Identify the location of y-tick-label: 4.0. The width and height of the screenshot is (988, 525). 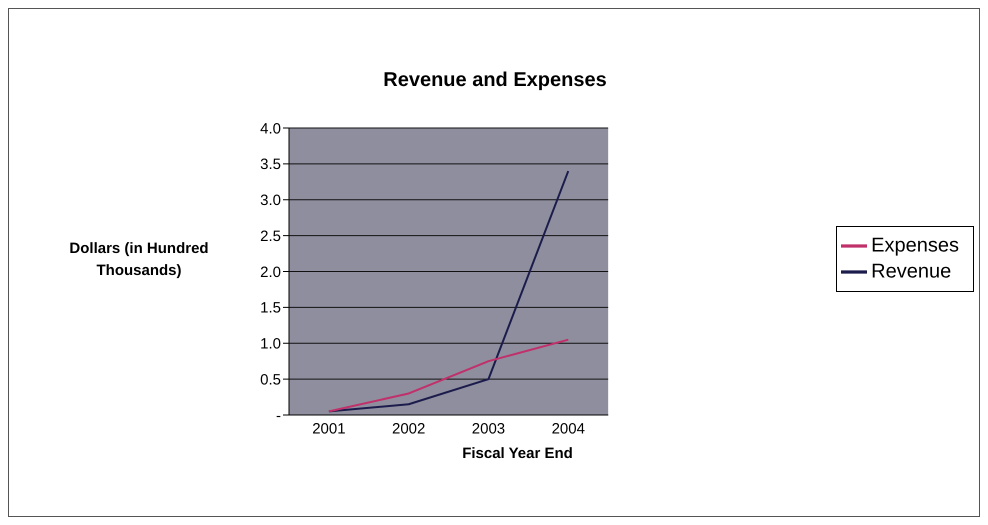
(270, 129).